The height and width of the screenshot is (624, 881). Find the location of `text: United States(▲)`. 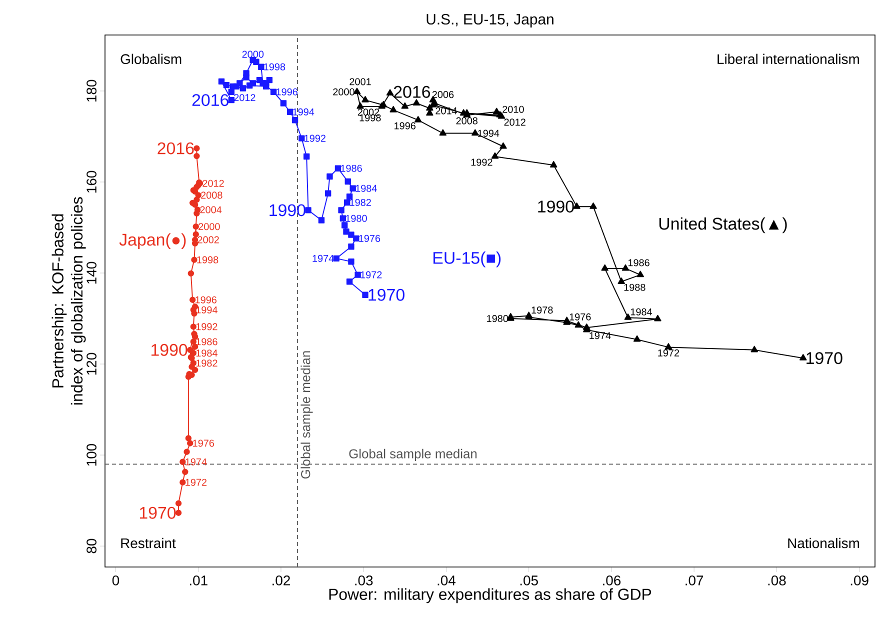

text: United States(▲) is located at coordinates (723, 225).